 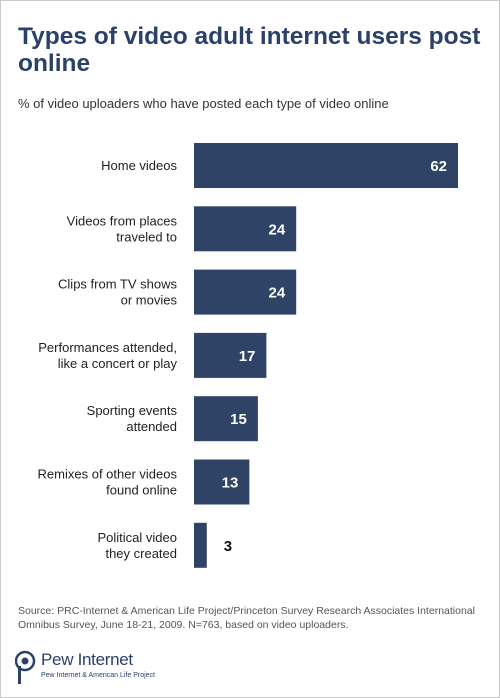 What do you see at coordinates (122, 228) in the screenshot?
I see `category-label: Videos from places traveled to` at bounding box center [122, 228].